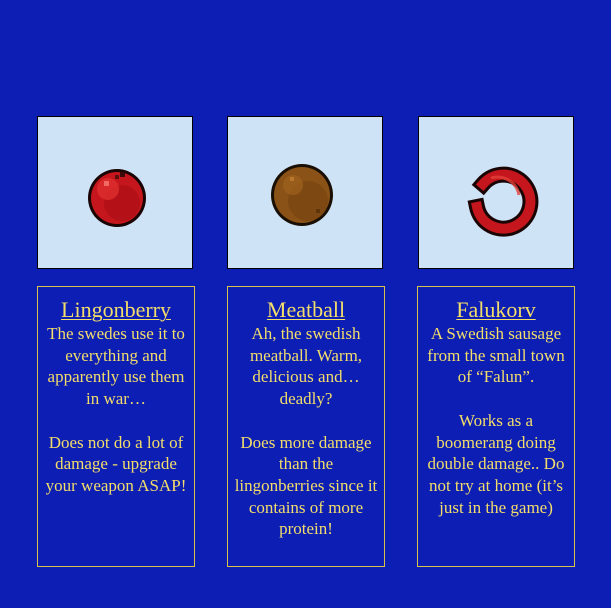 The height and width of the screenshot is (608, 611). Describe the element at coordinates (503, 201) in the screenshot. I see `falukorv-icon` at that location.